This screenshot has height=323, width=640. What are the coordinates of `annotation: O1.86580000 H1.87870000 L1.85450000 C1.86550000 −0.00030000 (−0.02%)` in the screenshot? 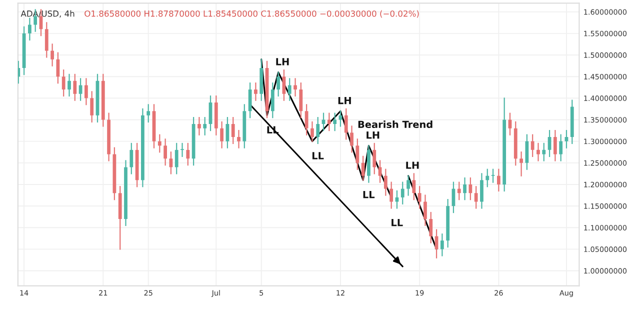 It's located at (251, 14).